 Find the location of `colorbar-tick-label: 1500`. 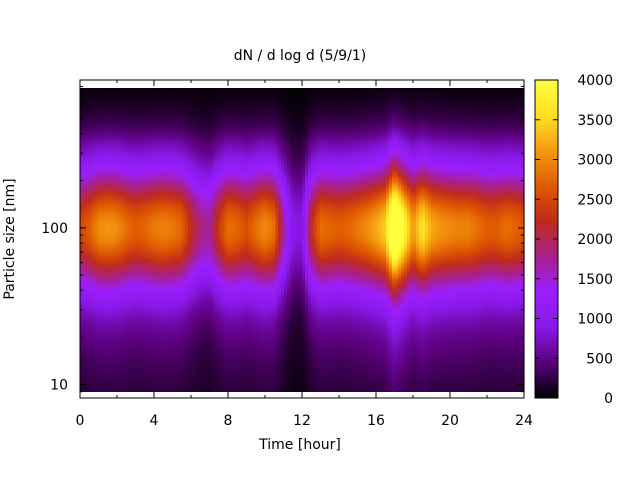

colorbar-tick-label: 1500 is located at coordinates (595, 280).